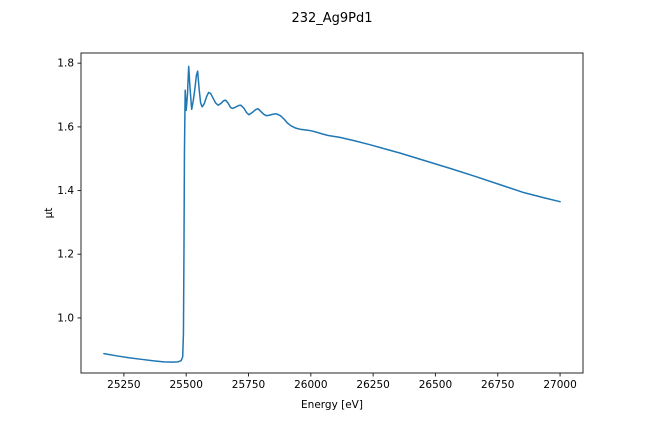 This screenshot has width=648, height=432. I want to click on y-tick-label: 1.4, so click(65, 191).